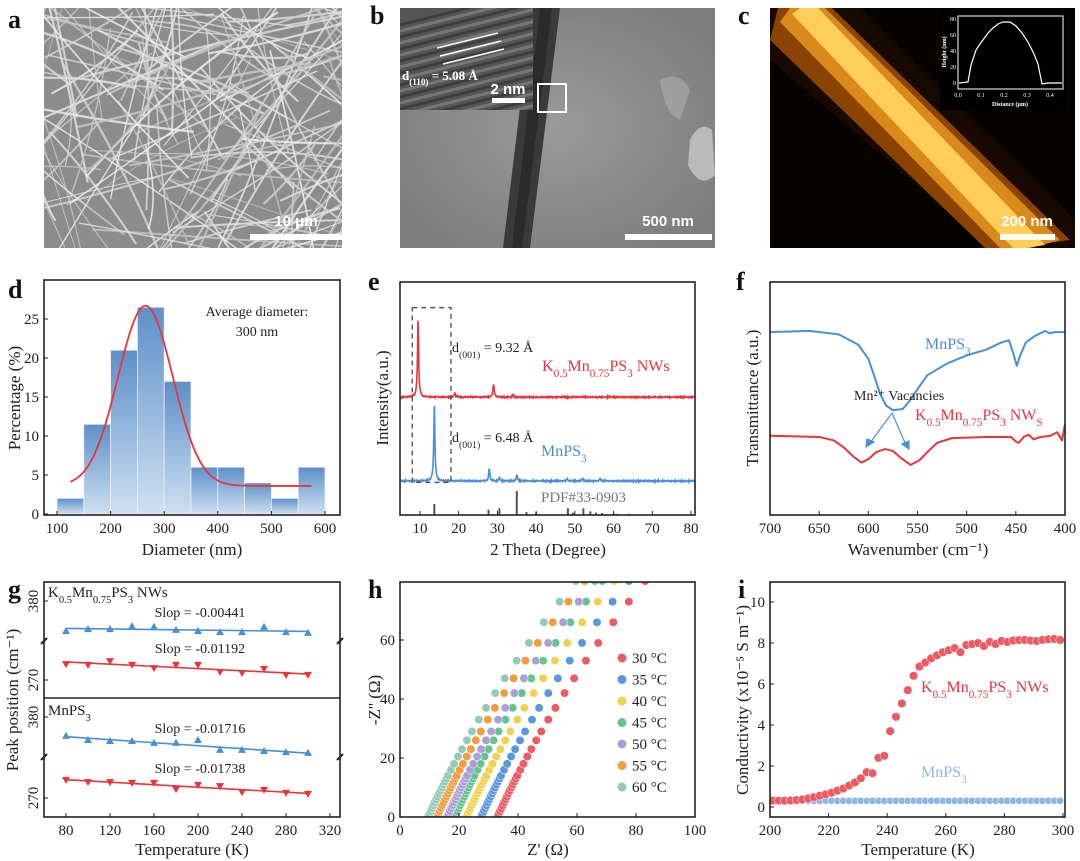 This screenshot has width=1080, height=861. Describe the element at coordinates (770, 831) in the screenshot. I see `x-tick-label: 200` at that location.